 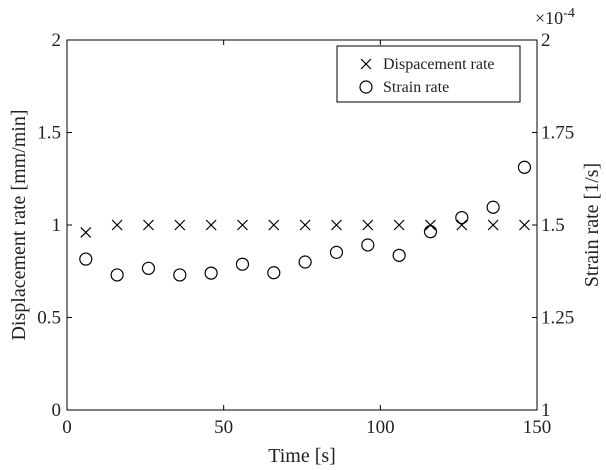 What do you see at coordinates (49, 318) in the screenshot?
I see `y-left-tick-label: 0.5` at bounding box center [49, 318].